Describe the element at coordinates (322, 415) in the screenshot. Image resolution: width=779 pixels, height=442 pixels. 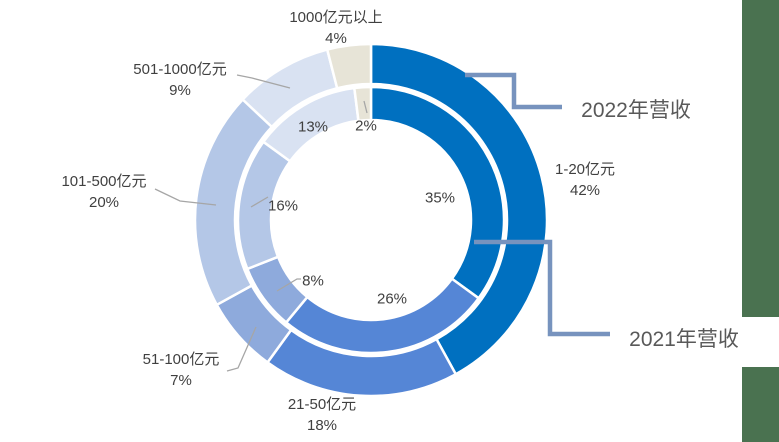
I see `category-label-21-50: 21-50亿元 18%` at that location.